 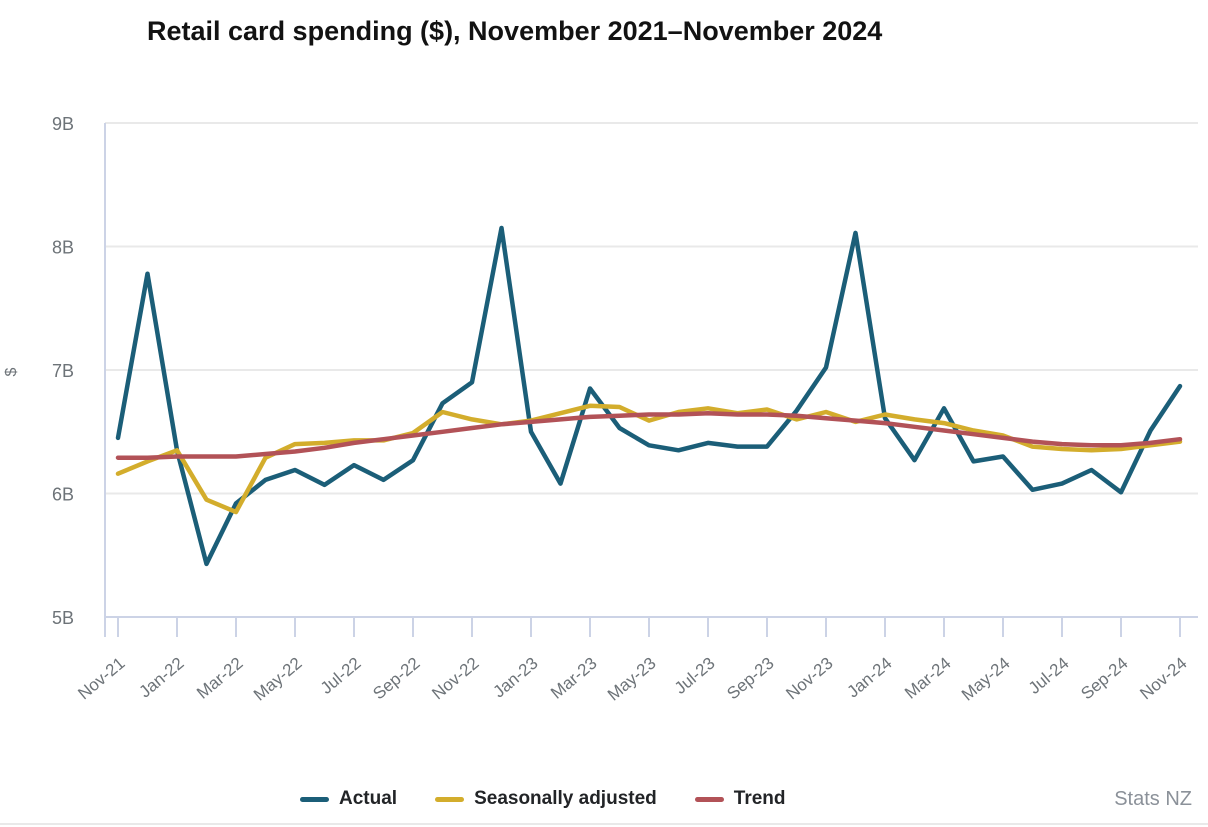 What do you see at coordinates (368, 798) in the screenshot?
I see `legend-label-actual: Actual` at bounding box center [368, 798].